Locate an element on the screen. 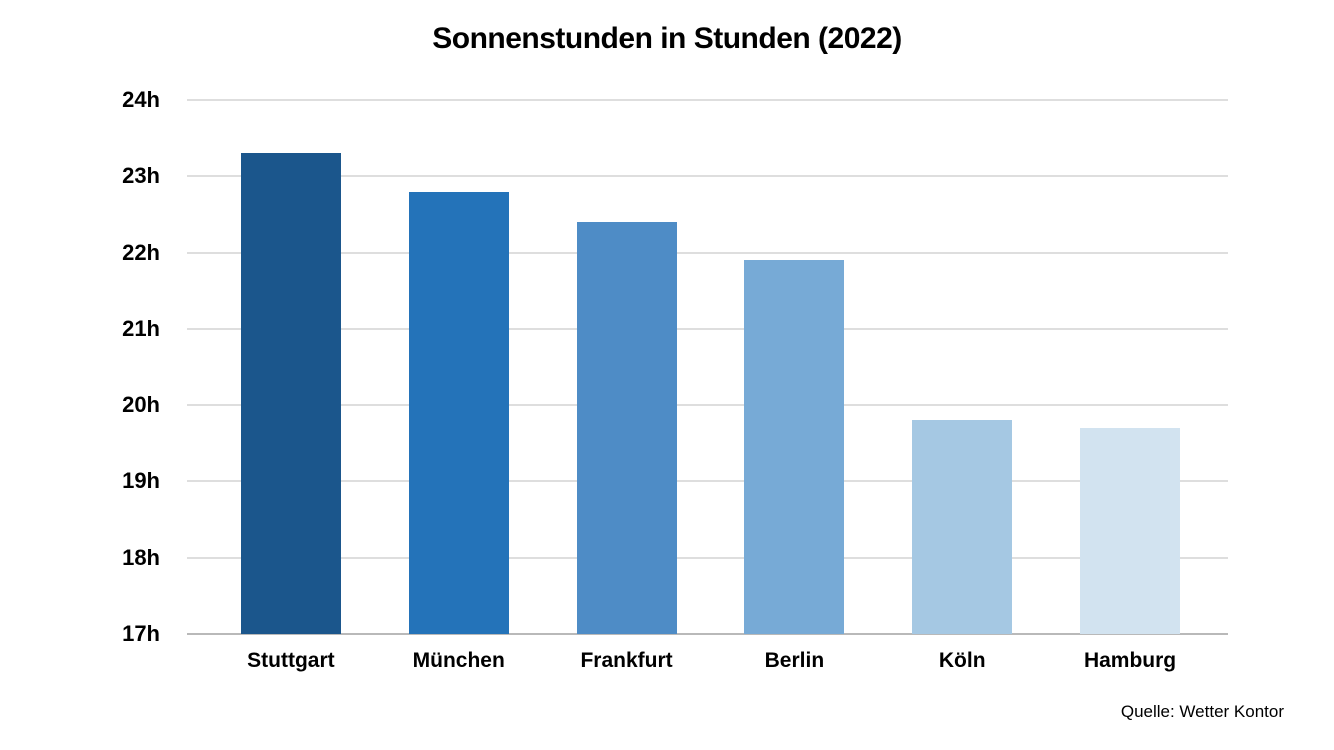 The height and width of the screenshot is (750, 1334). bar-slot-köln is located at coordinates (962, 367).